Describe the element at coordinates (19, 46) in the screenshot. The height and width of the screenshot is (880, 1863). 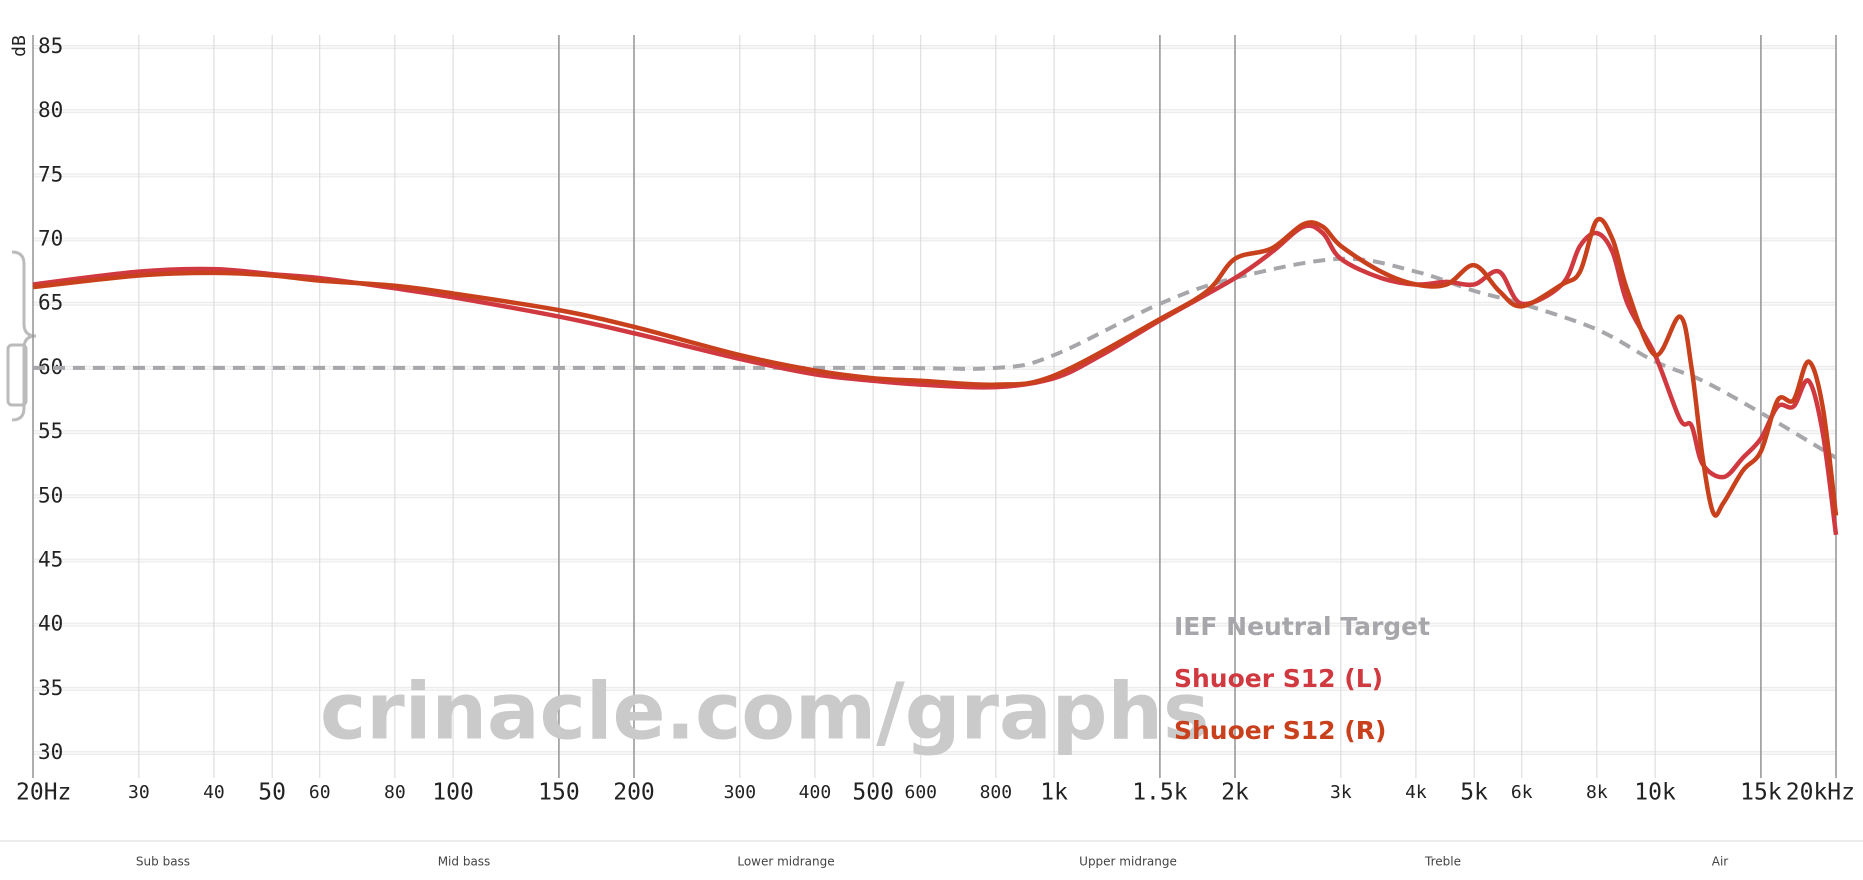
I see `y-axis-label: dB` at that location.